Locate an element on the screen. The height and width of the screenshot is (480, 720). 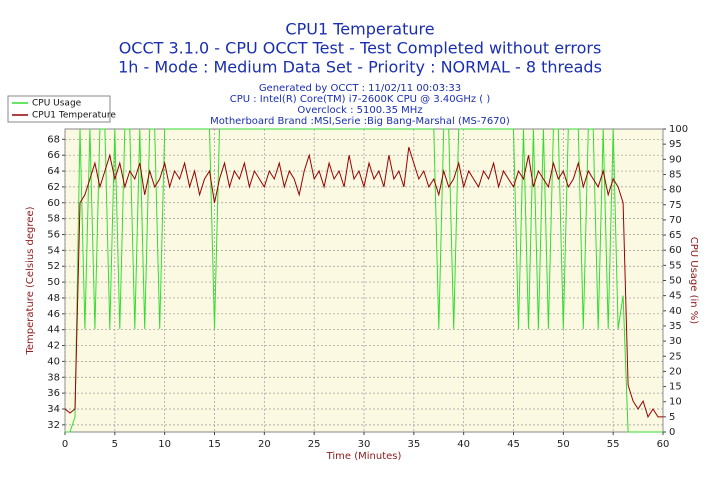
y-tick-label: 48 is located at coordinates (53, 298).